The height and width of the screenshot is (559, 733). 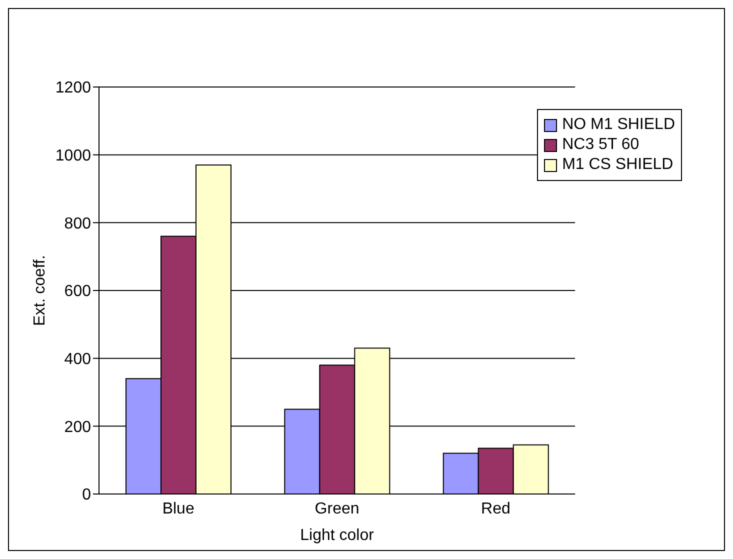 What do you see at coordinates (40, 290) in the screenshot?
I see `y-axis-title: Ext. coeff.` at bounding box center [40, 290].